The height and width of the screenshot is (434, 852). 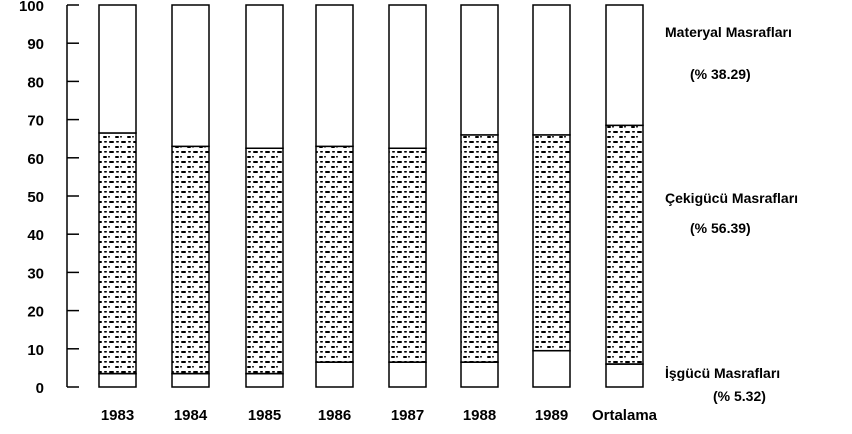 What do you see at coordinates (407, 415) in the screenshot?
I see `x-tick-label: 1987` at bounding box center [407, 415].